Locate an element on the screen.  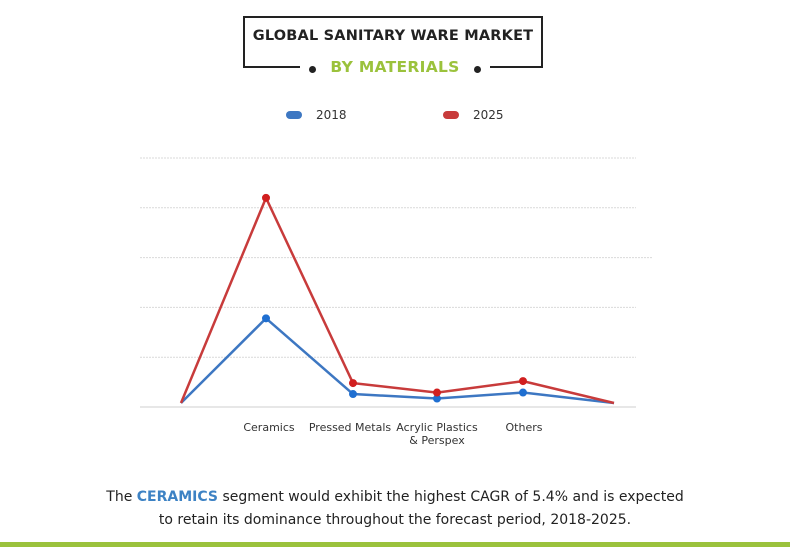
x-tick-others: Others is located at coordinates (524, 427).